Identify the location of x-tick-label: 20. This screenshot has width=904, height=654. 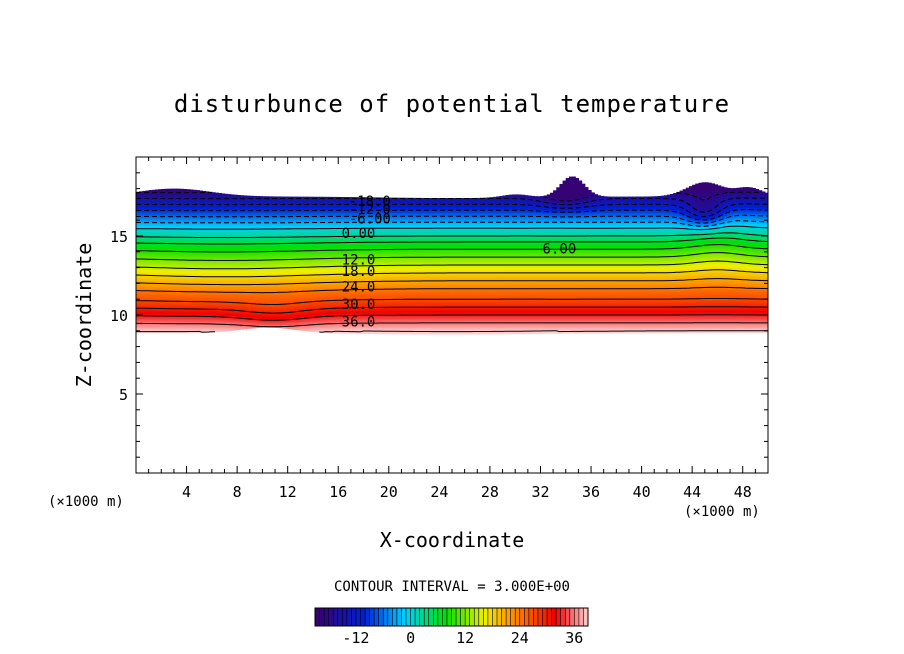
(389, 492).